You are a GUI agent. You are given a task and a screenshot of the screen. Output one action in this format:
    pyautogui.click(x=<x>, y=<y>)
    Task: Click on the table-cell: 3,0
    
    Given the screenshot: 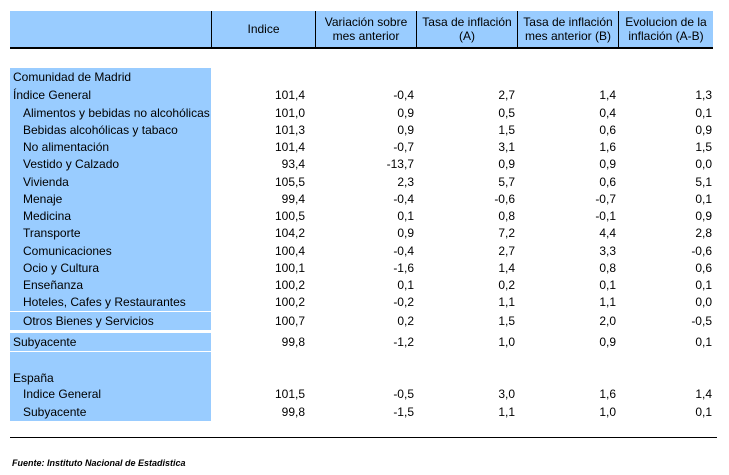 What is the action you would take?
    pyautogui.click(x=506, y=394)
    